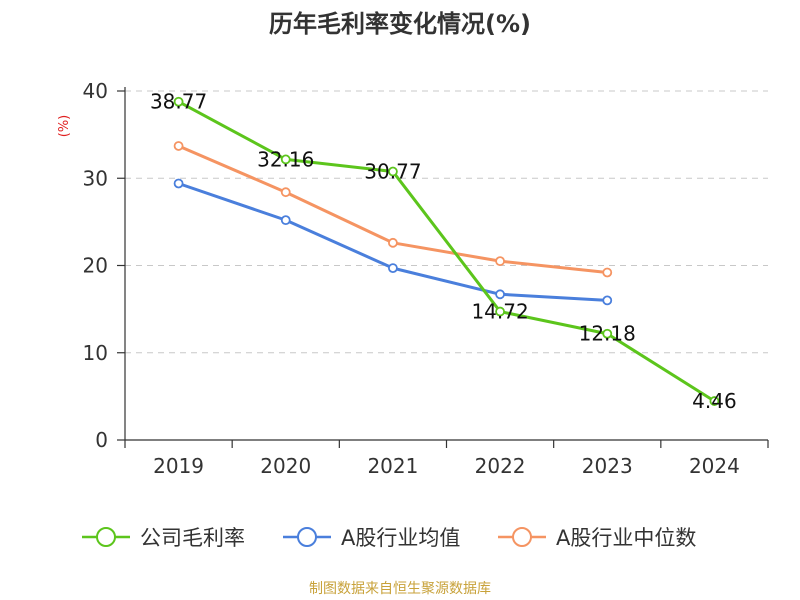 The height and width of the screenshot is (600, 800). I want to click on chart-title: 历年毛利率变化情况(%), so click(400, 24).